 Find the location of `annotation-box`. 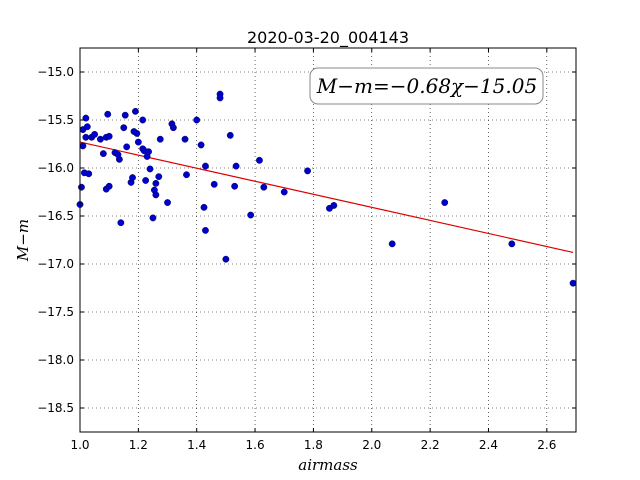

annotation-box is located at coordinates (426, 86).